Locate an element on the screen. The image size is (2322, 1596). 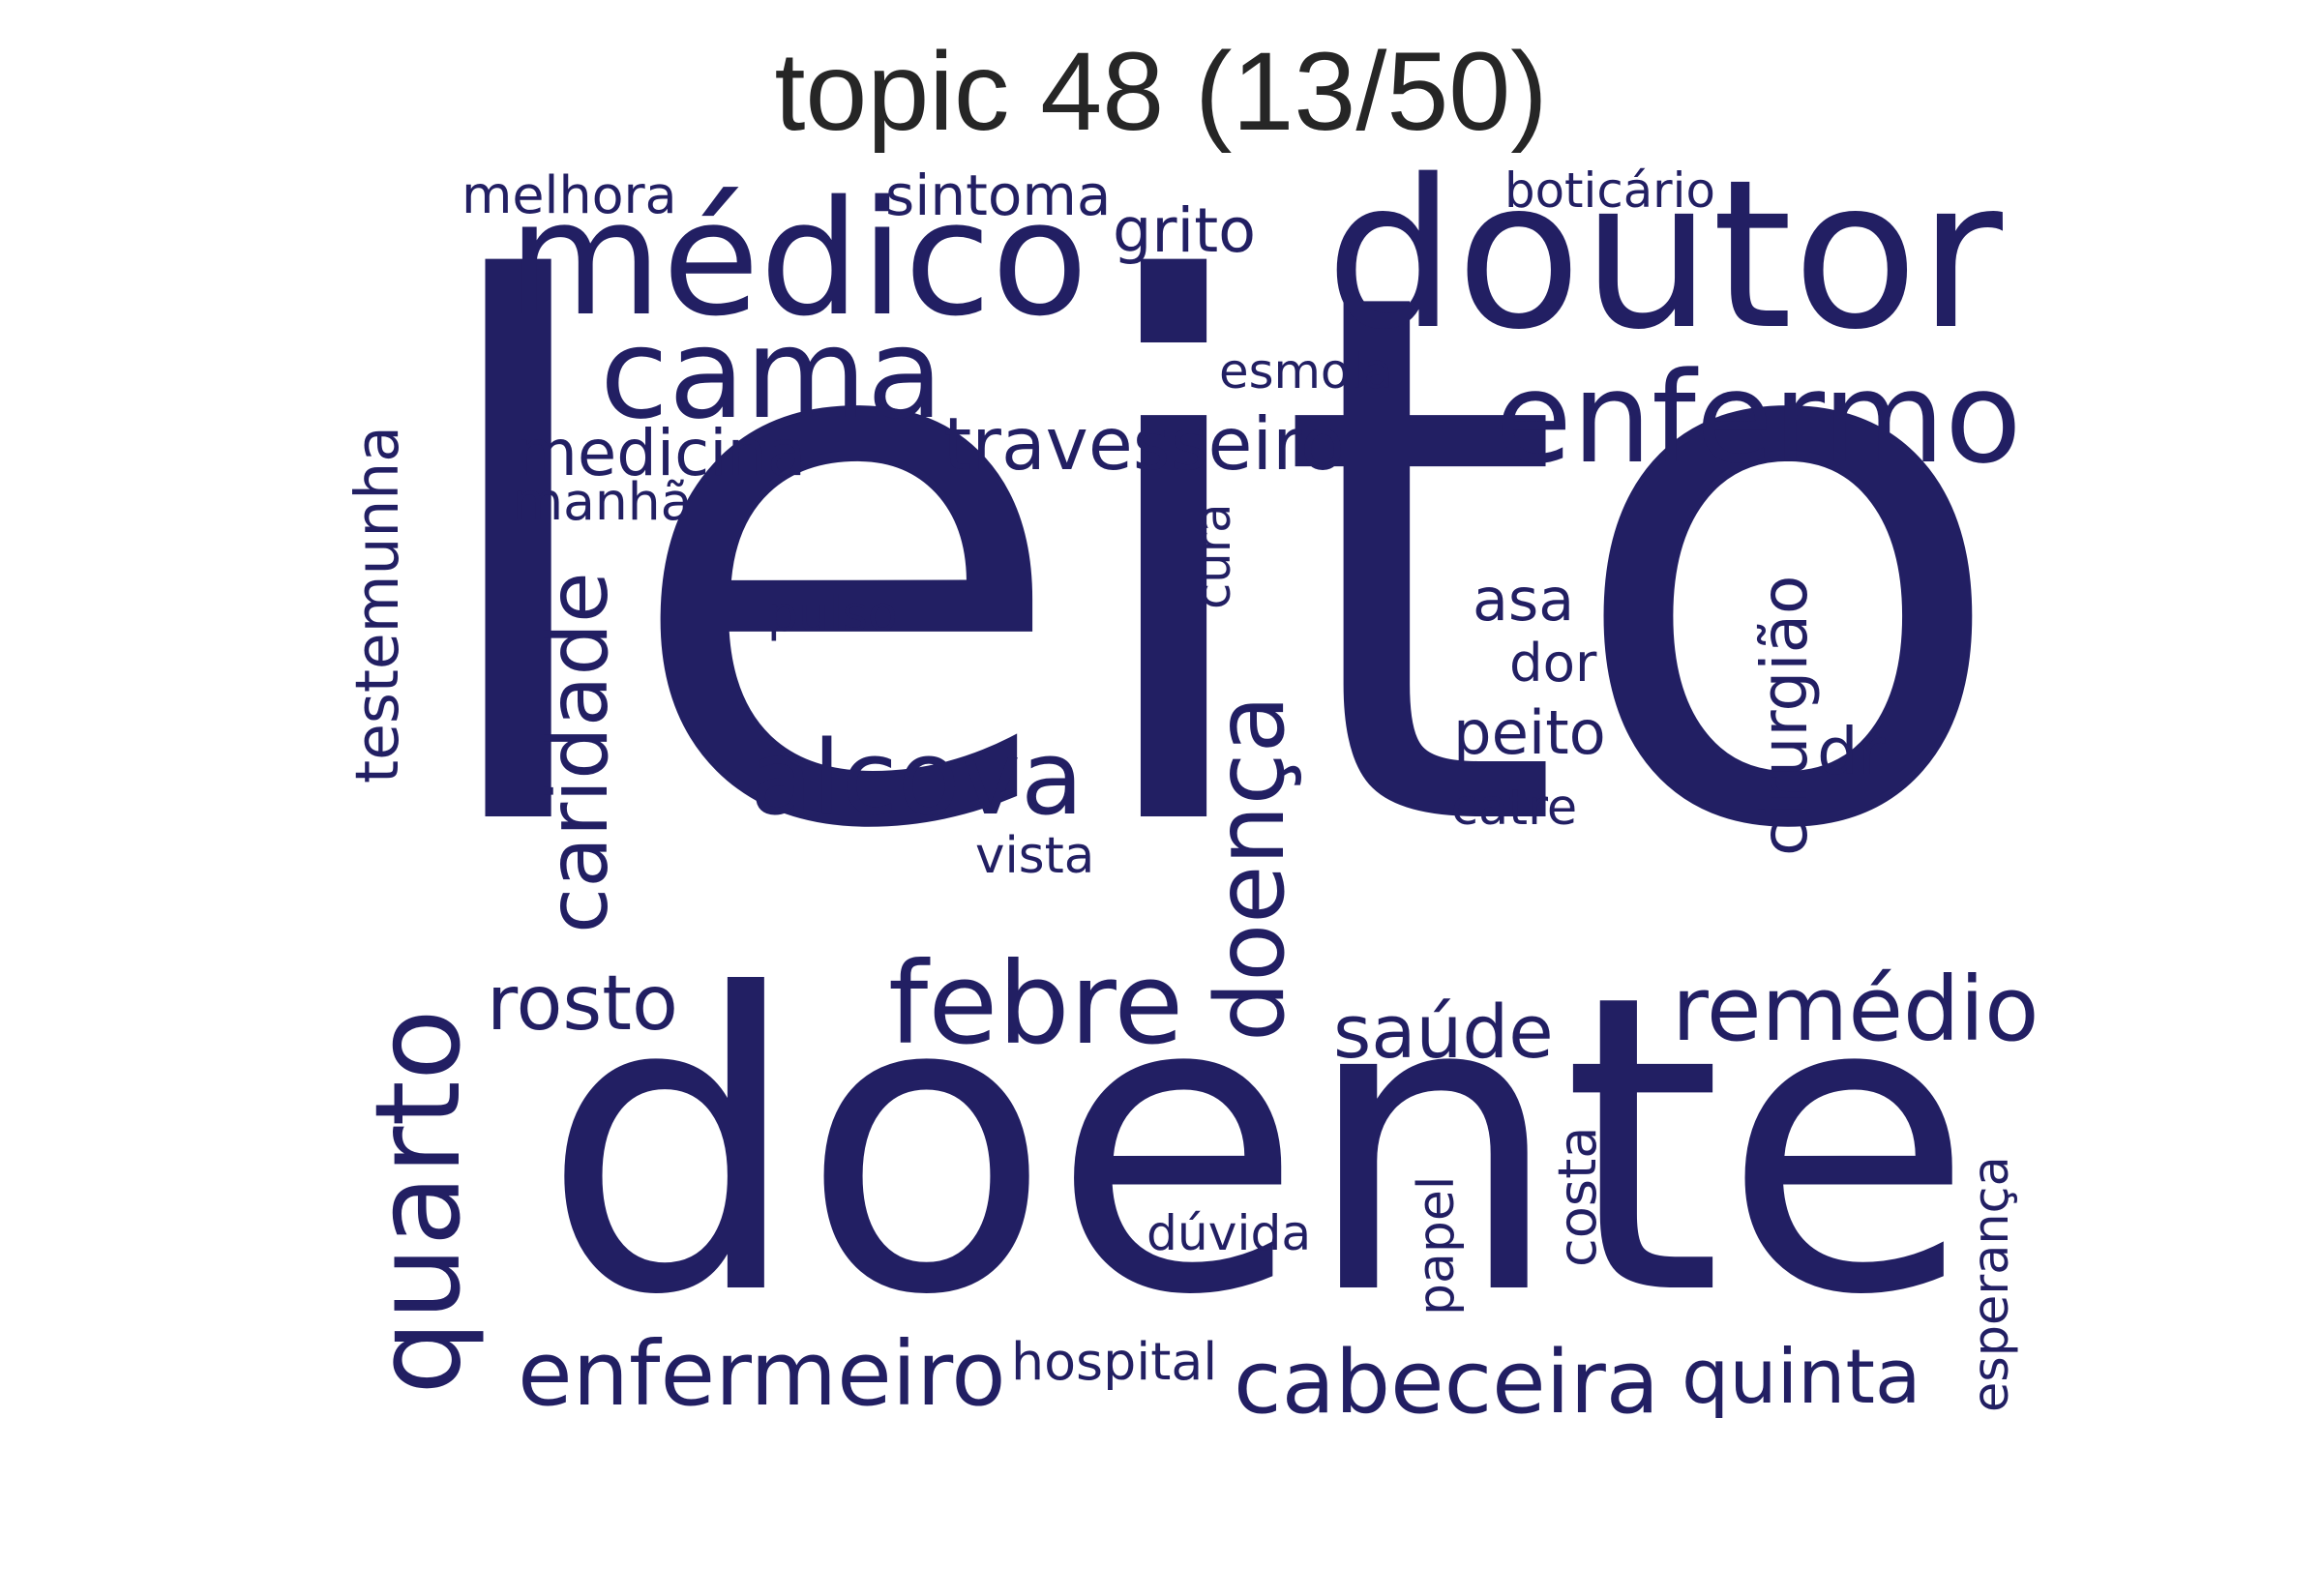
word-rosto: rosto is located at coordinates (582, 1003).